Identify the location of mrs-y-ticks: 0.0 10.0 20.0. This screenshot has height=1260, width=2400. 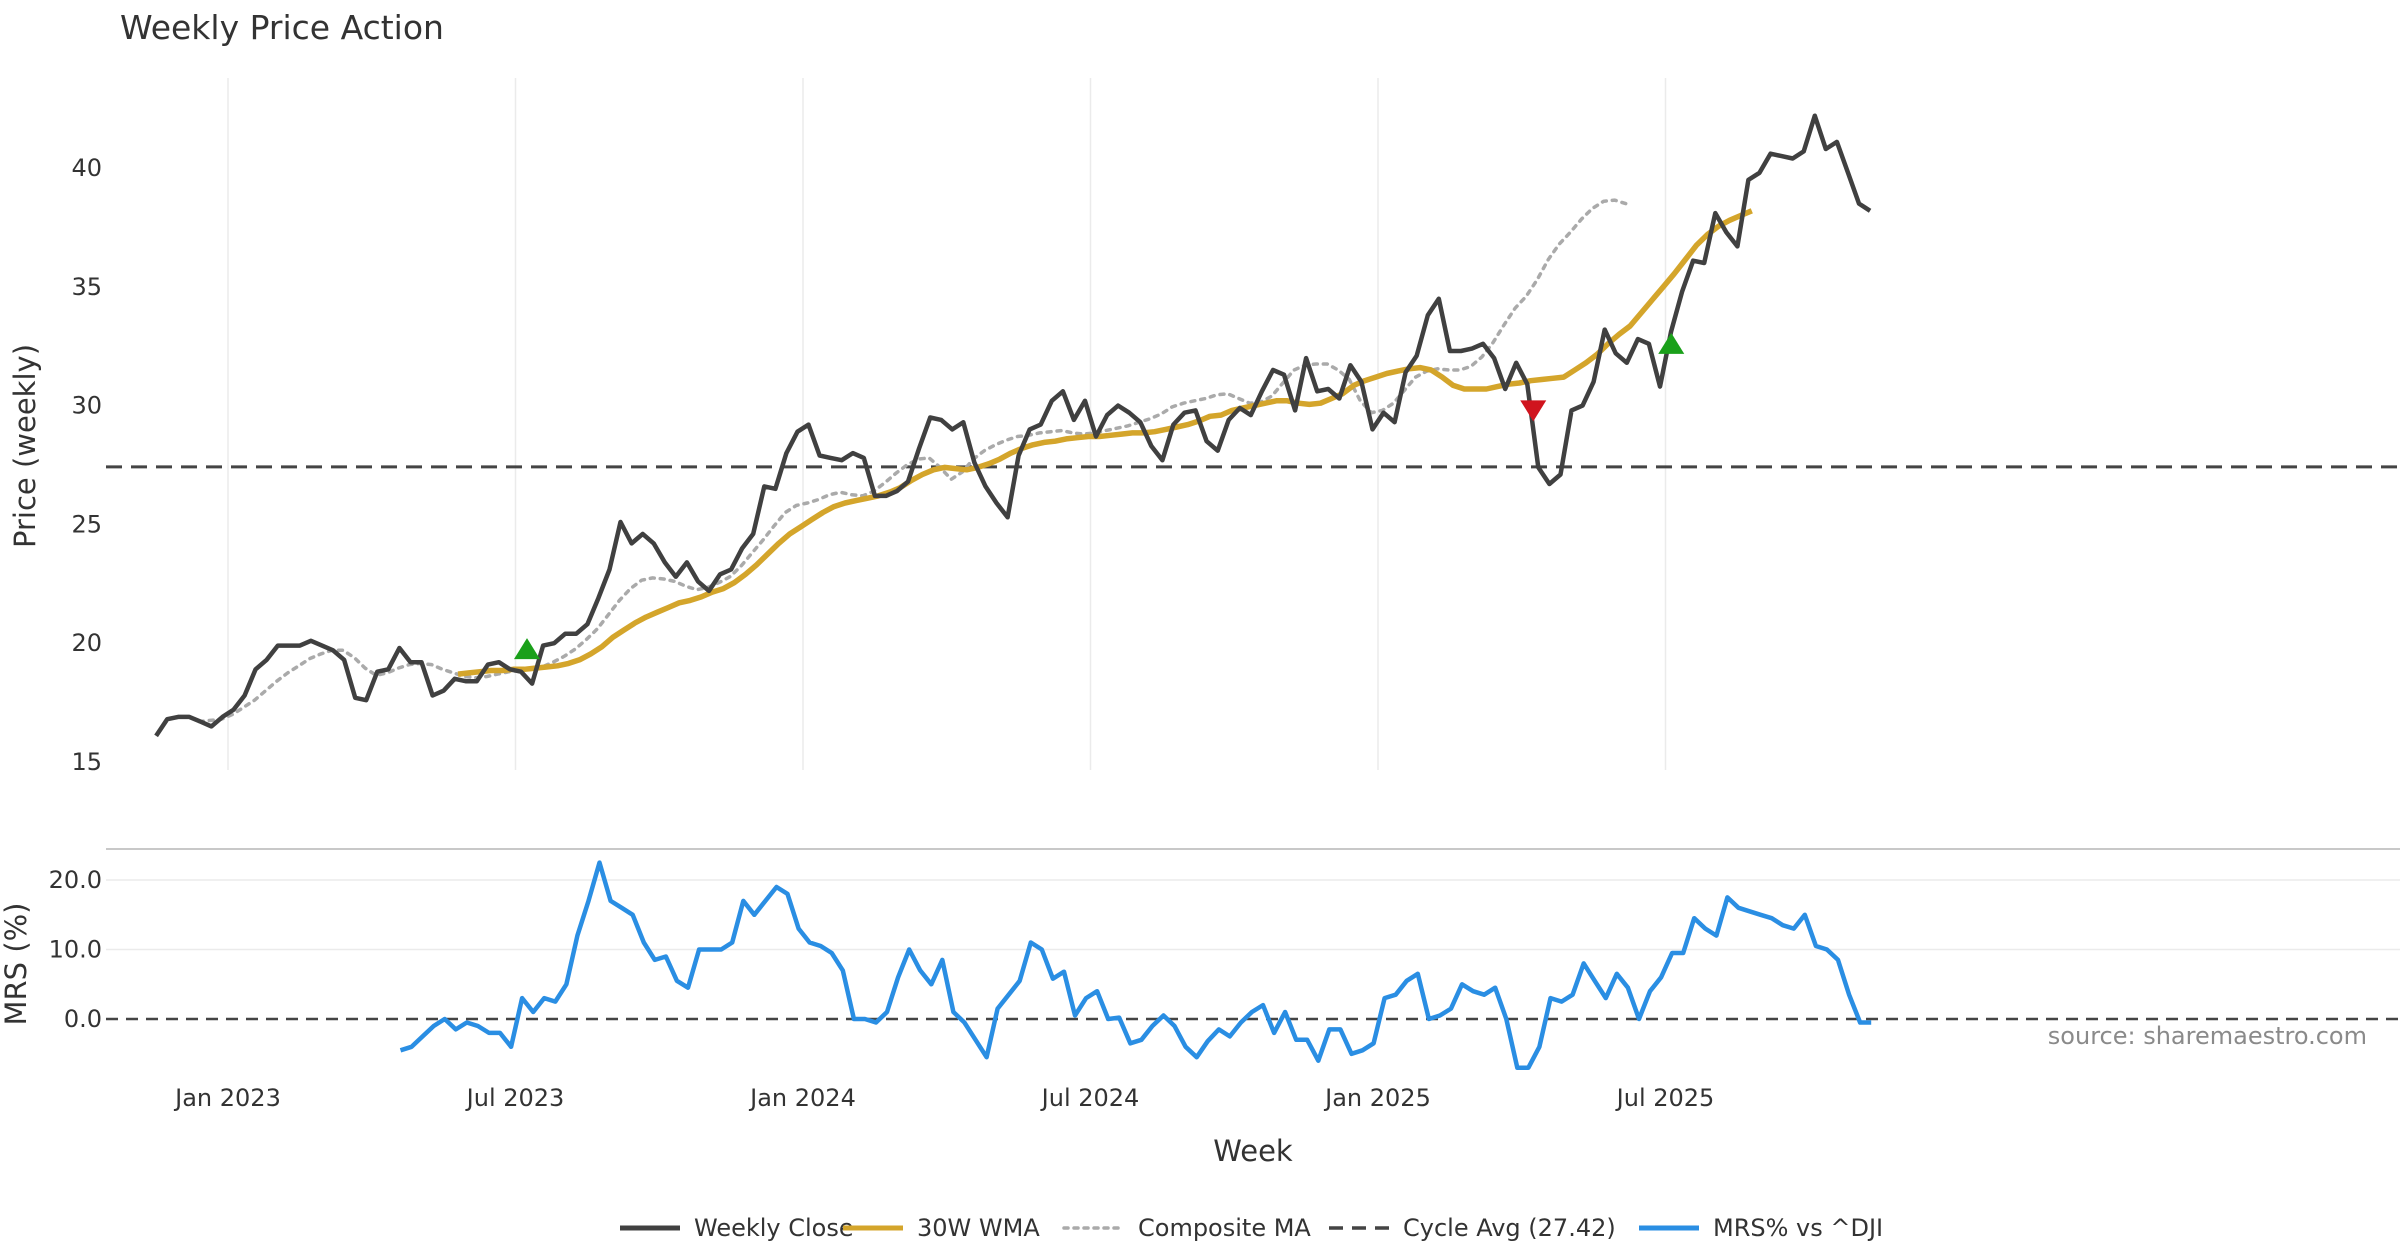
(75, 949).